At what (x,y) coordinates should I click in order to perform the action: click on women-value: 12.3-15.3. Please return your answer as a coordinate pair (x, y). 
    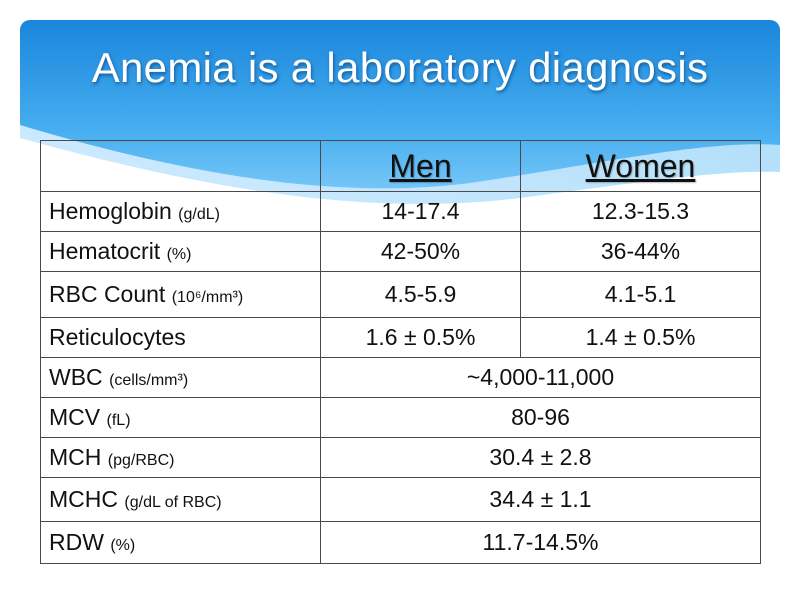
    Looking at the image, I should click on (640, 211).